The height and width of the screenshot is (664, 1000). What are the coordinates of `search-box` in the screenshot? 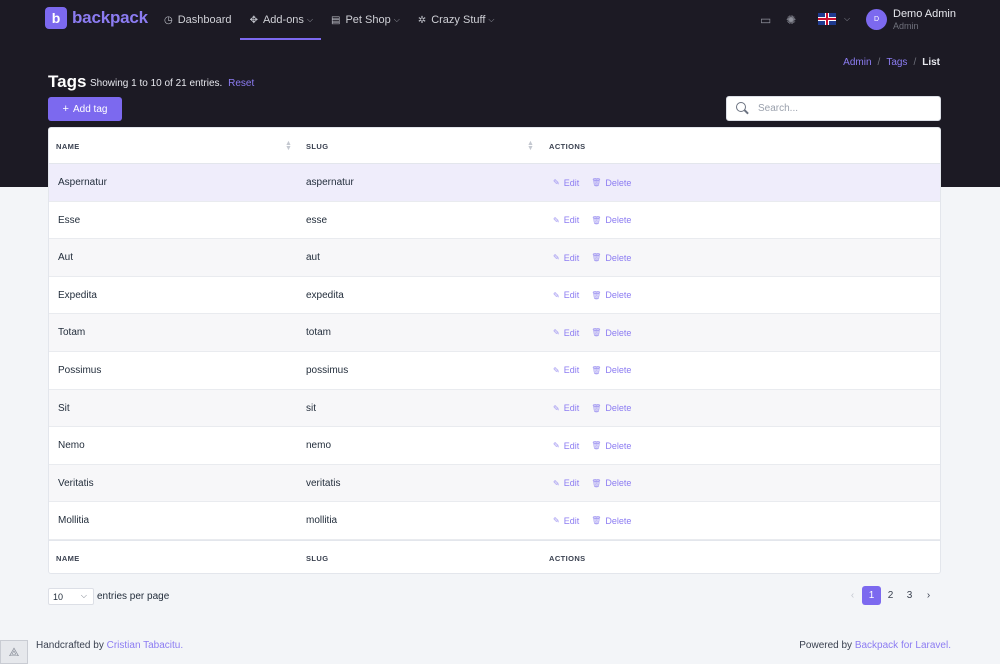 It's located at (833, 108).